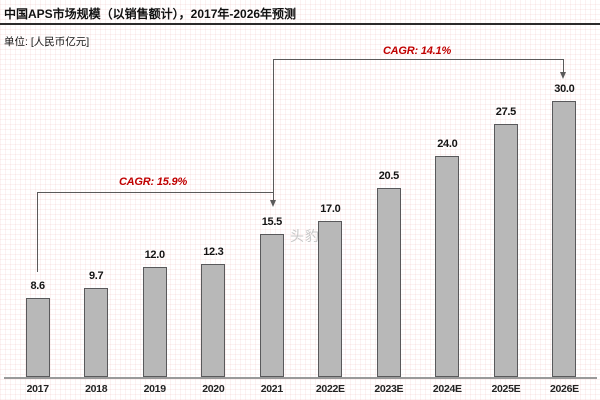 This screenshot has width=600, height=400. What do you see at coordinates (506, 389) in the screenshot?
I see `x-tick-2025E: 2025E` at bounding box center [506, 389].